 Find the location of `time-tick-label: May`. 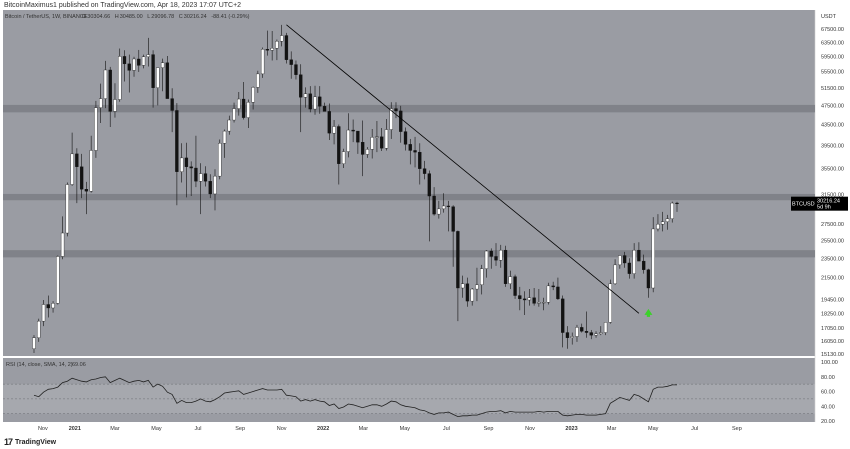

time-tick-label: May is located at coordinates (653, 429).